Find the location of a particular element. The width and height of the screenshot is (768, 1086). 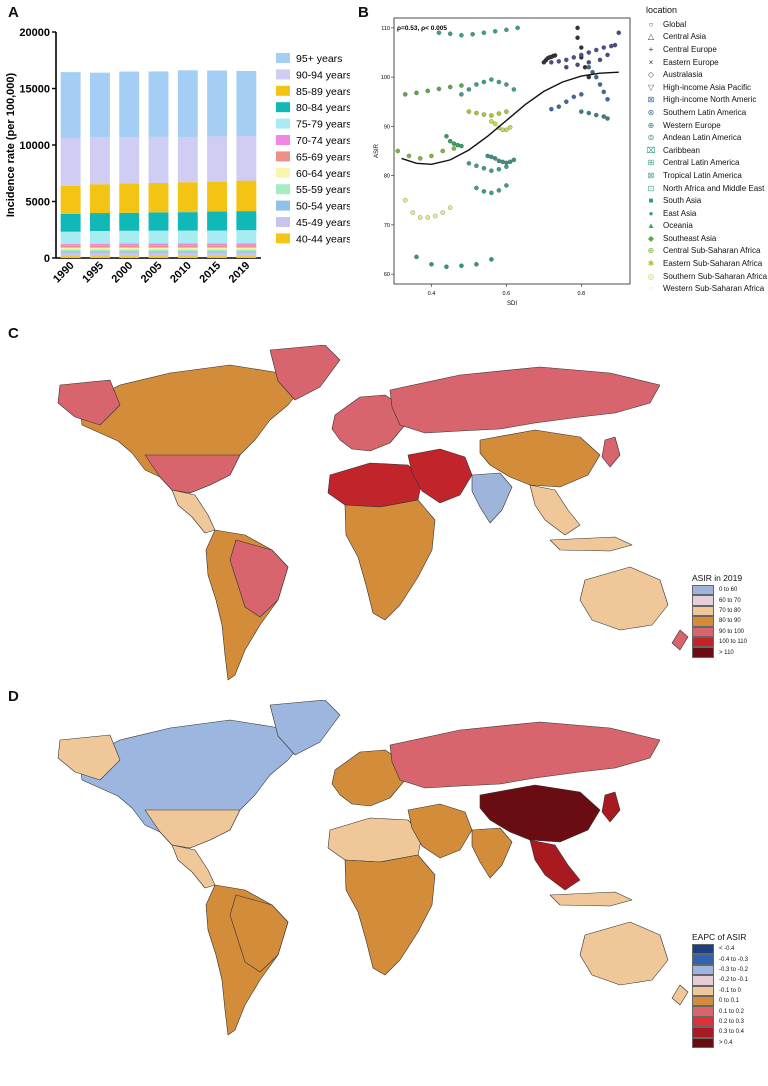

scatter-legend-item: ⊕ Central Sub-Saharan Africa is located at coordinates (706, 251).